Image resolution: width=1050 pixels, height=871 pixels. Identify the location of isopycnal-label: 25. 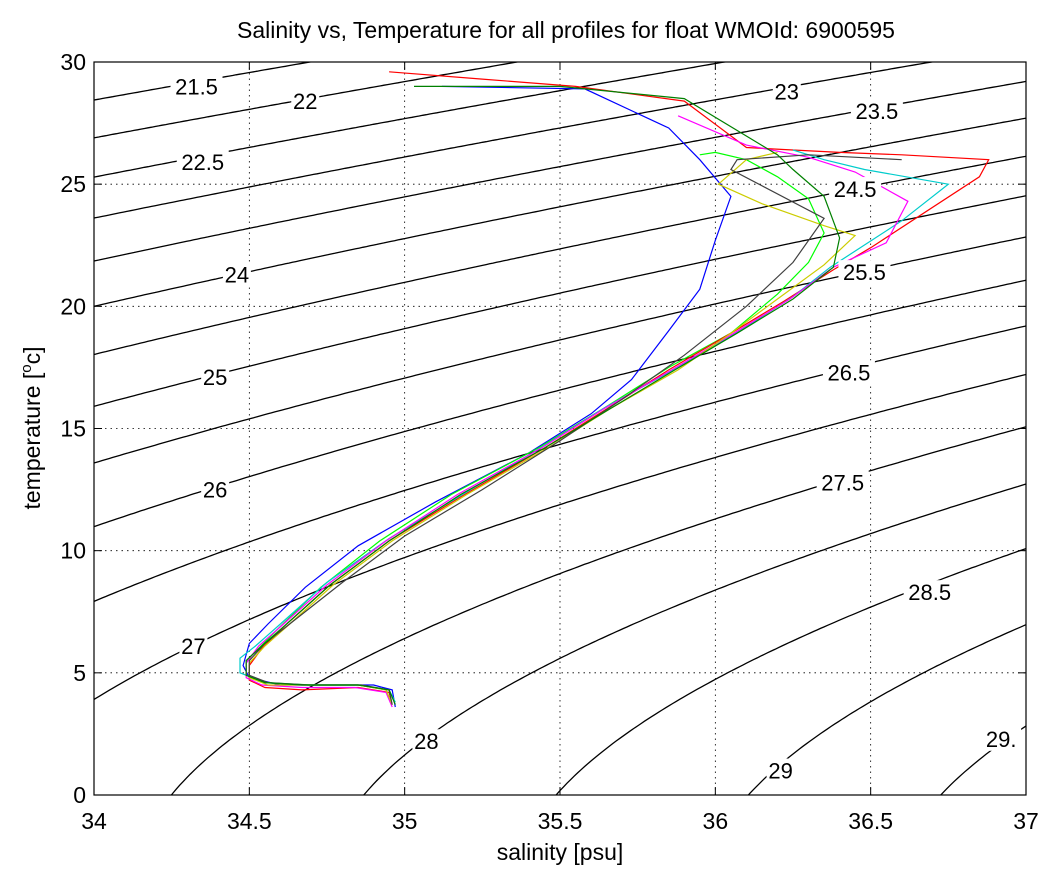
(215, 377).